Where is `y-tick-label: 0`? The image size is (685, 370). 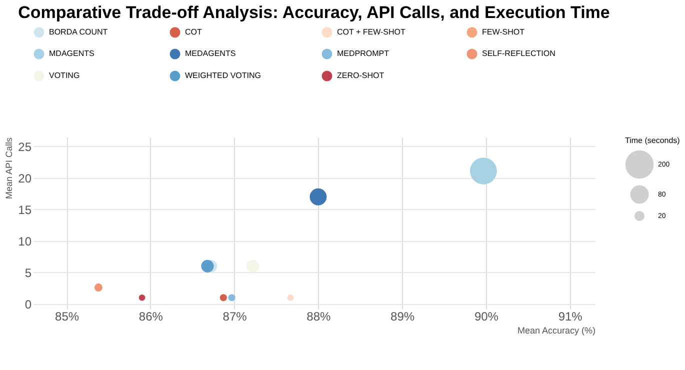 y-tick-label: 0 is located at coordinates (28, 304).